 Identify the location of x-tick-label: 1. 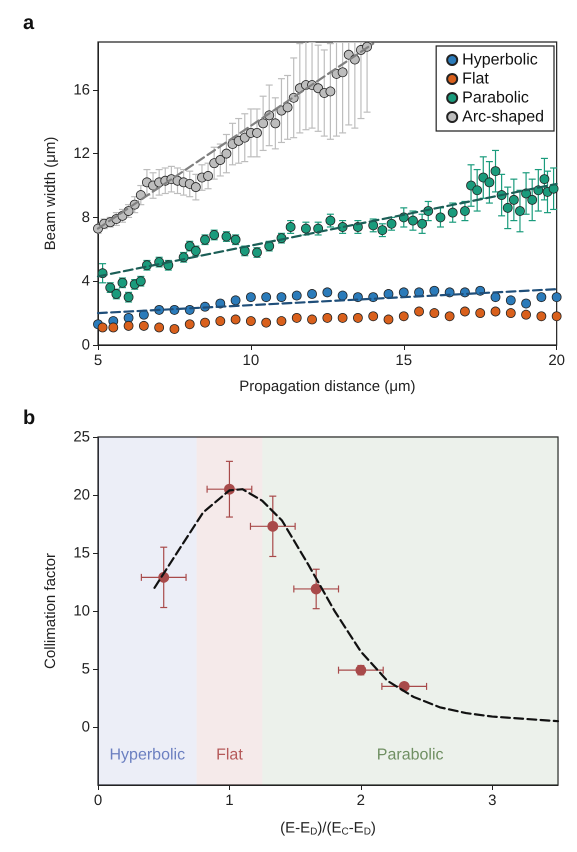
(229, 800).